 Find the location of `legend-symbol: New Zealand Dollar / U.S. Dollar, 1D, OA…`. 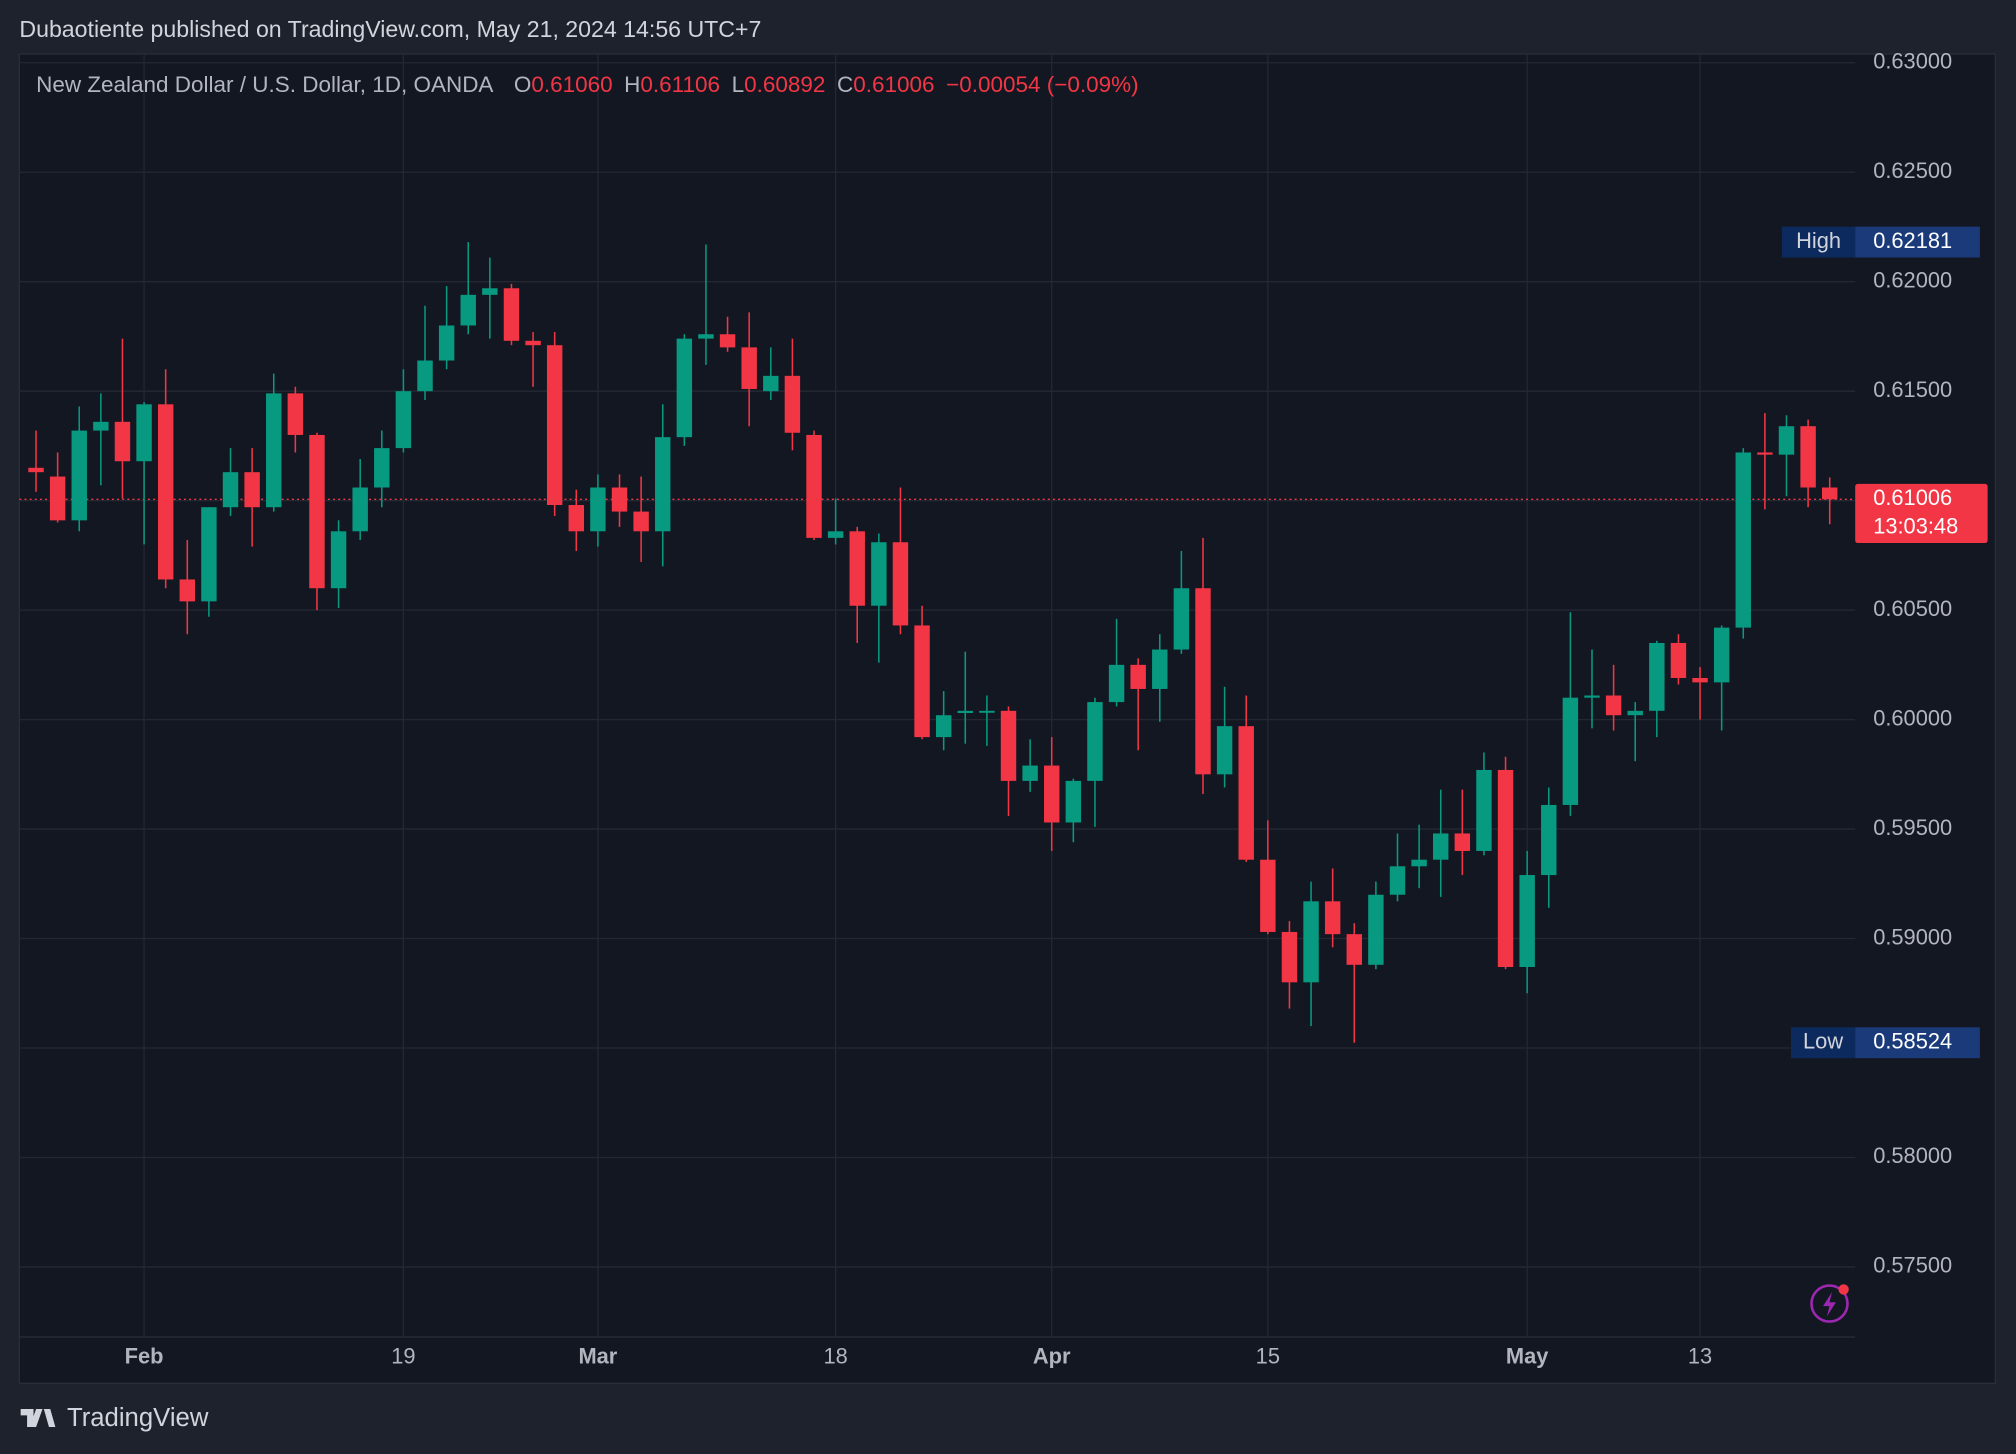

legend-symbol: New Zealand Dollar / U.S. Dollar, 1D, OA… is located at coordinates (264, 84).